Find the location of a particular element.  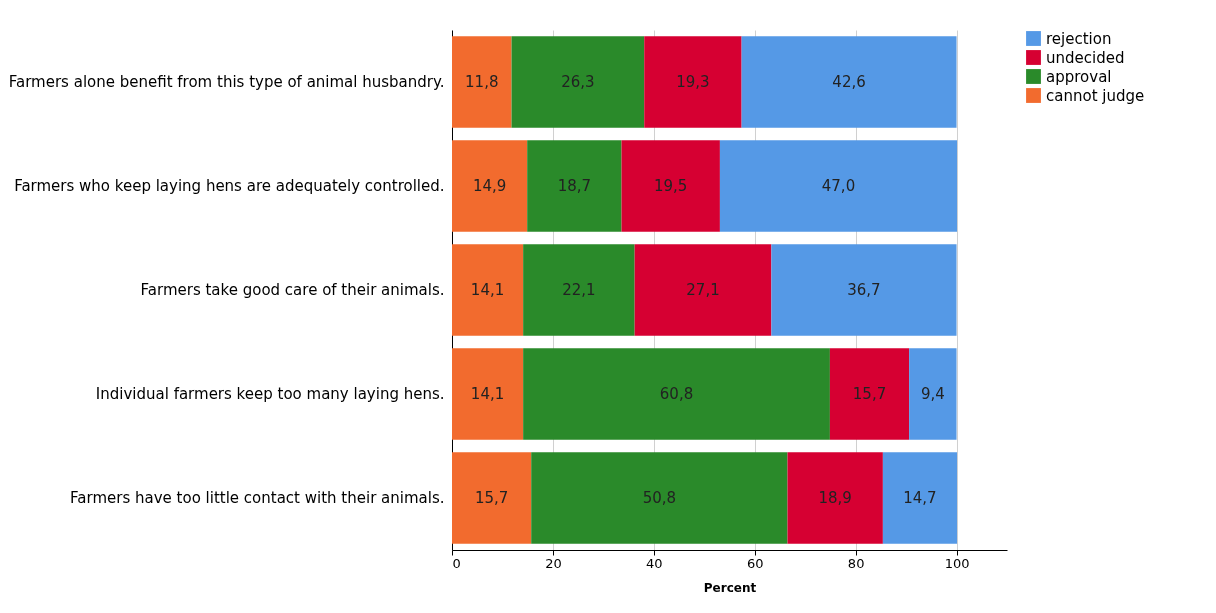

y-tick-label: Farmers have too little contact with their animals. is located at coordinates (257, 498).